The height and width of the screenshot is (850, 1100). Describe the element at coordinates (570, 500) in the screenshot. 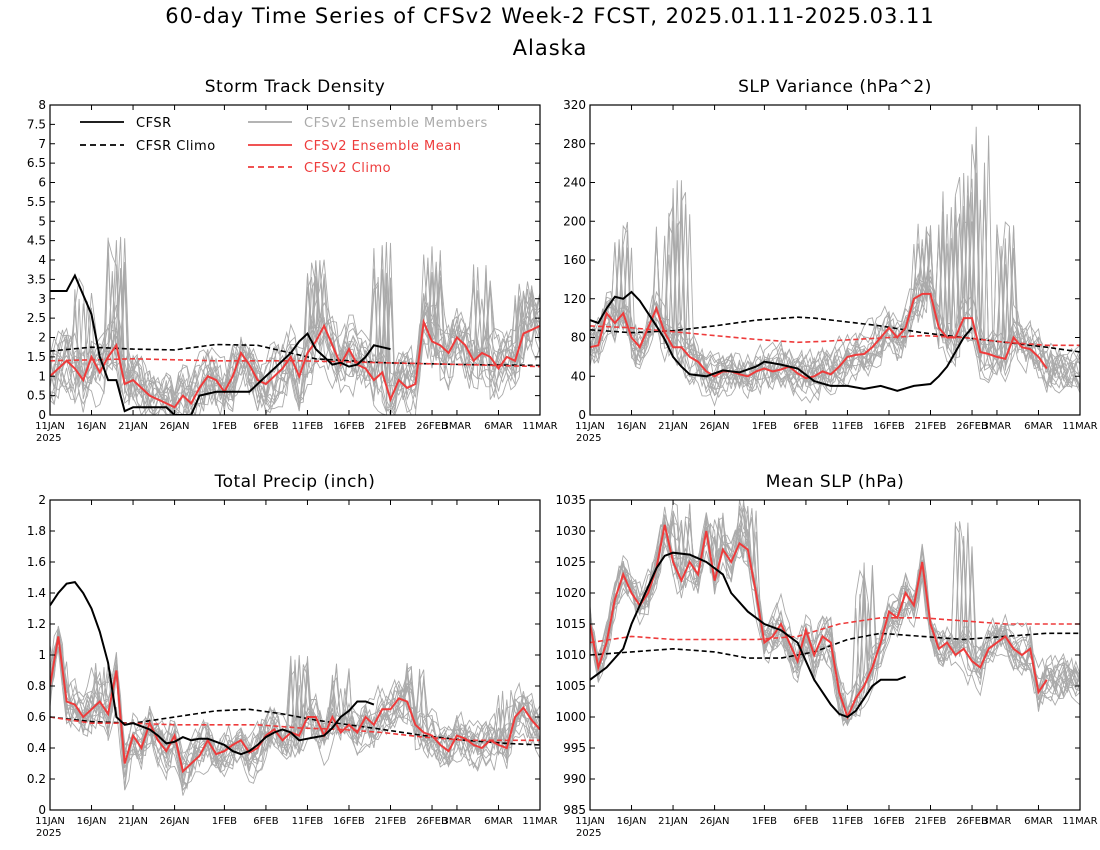

I see `y-tick-label: 1035` at that location.